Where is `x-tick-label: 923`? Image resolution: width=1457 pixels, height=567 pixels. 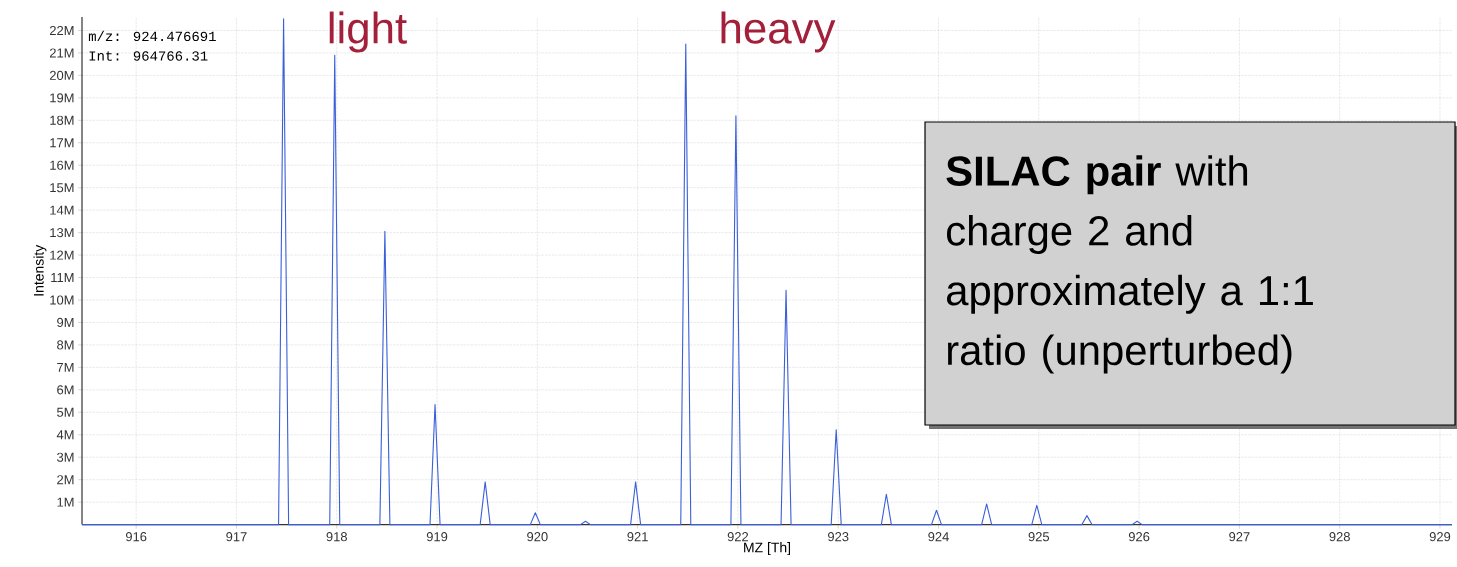
x-tick-label: 923 is located at coordinates (838, 537).